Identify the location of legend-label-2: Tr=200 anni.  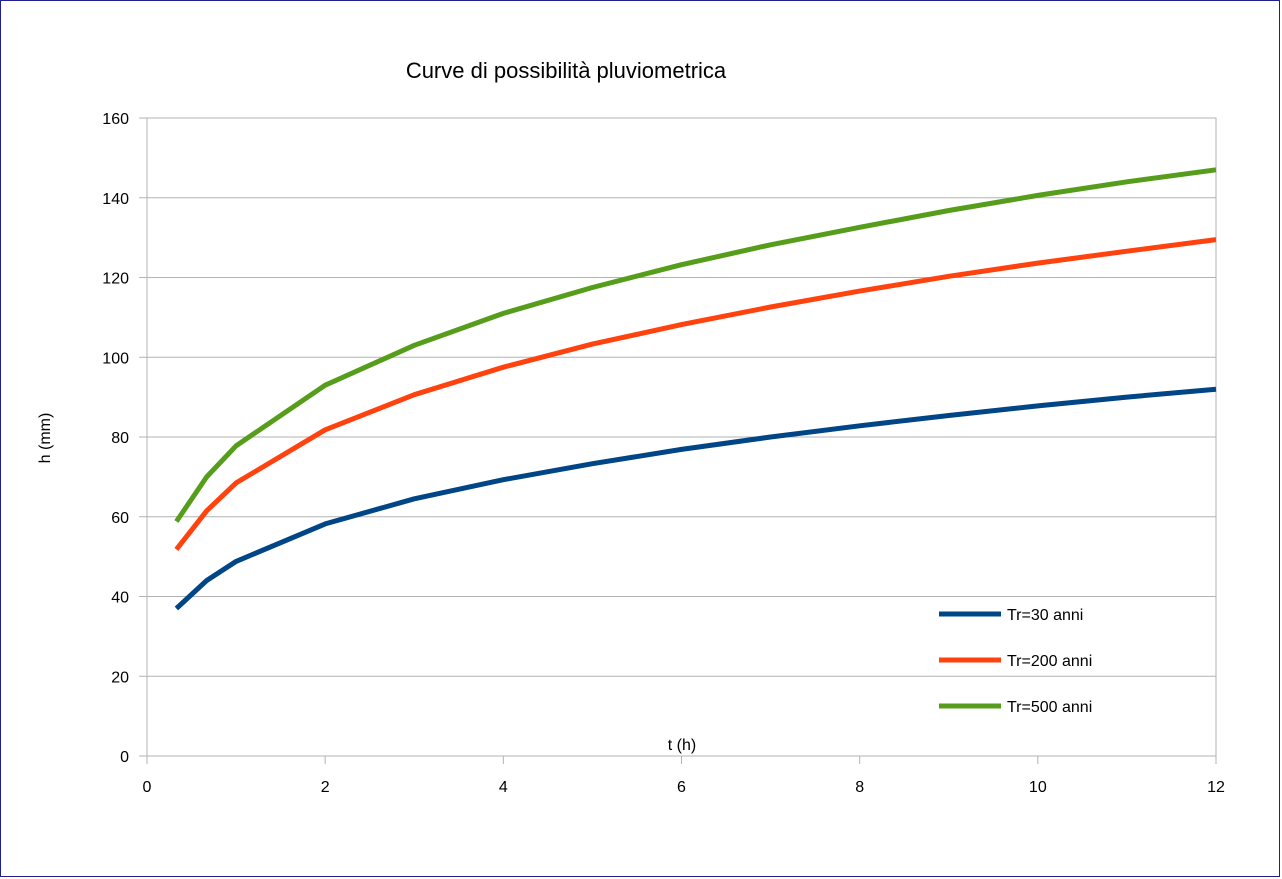
(1049, 661).